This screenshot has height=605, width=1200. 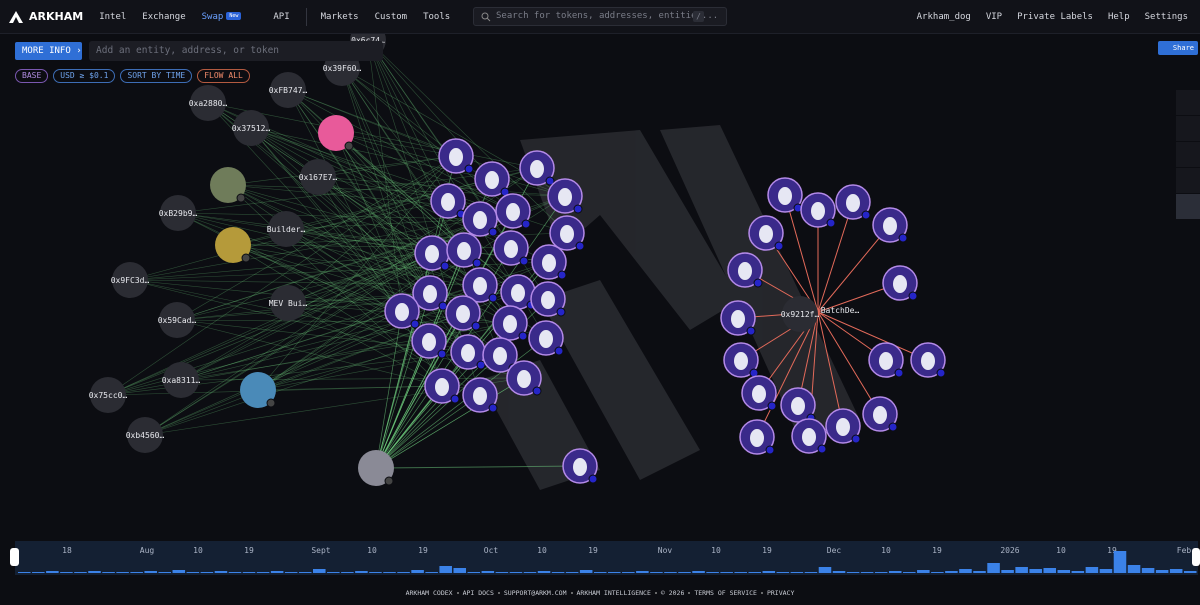 I want to click on nav-link: Settings, so click(x=1166, y=17).